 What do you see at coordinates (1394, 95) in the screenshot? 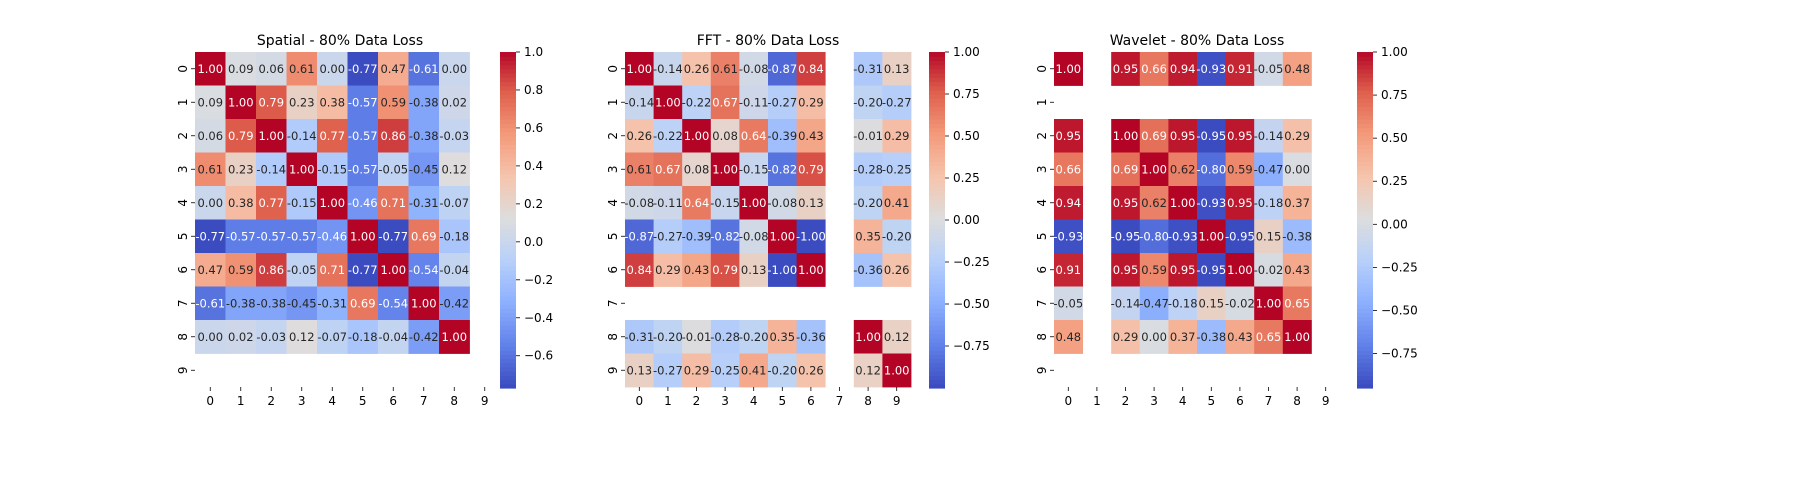
I see `colorbar-tick-label: 0.75` at bounding box center [1394, 95].